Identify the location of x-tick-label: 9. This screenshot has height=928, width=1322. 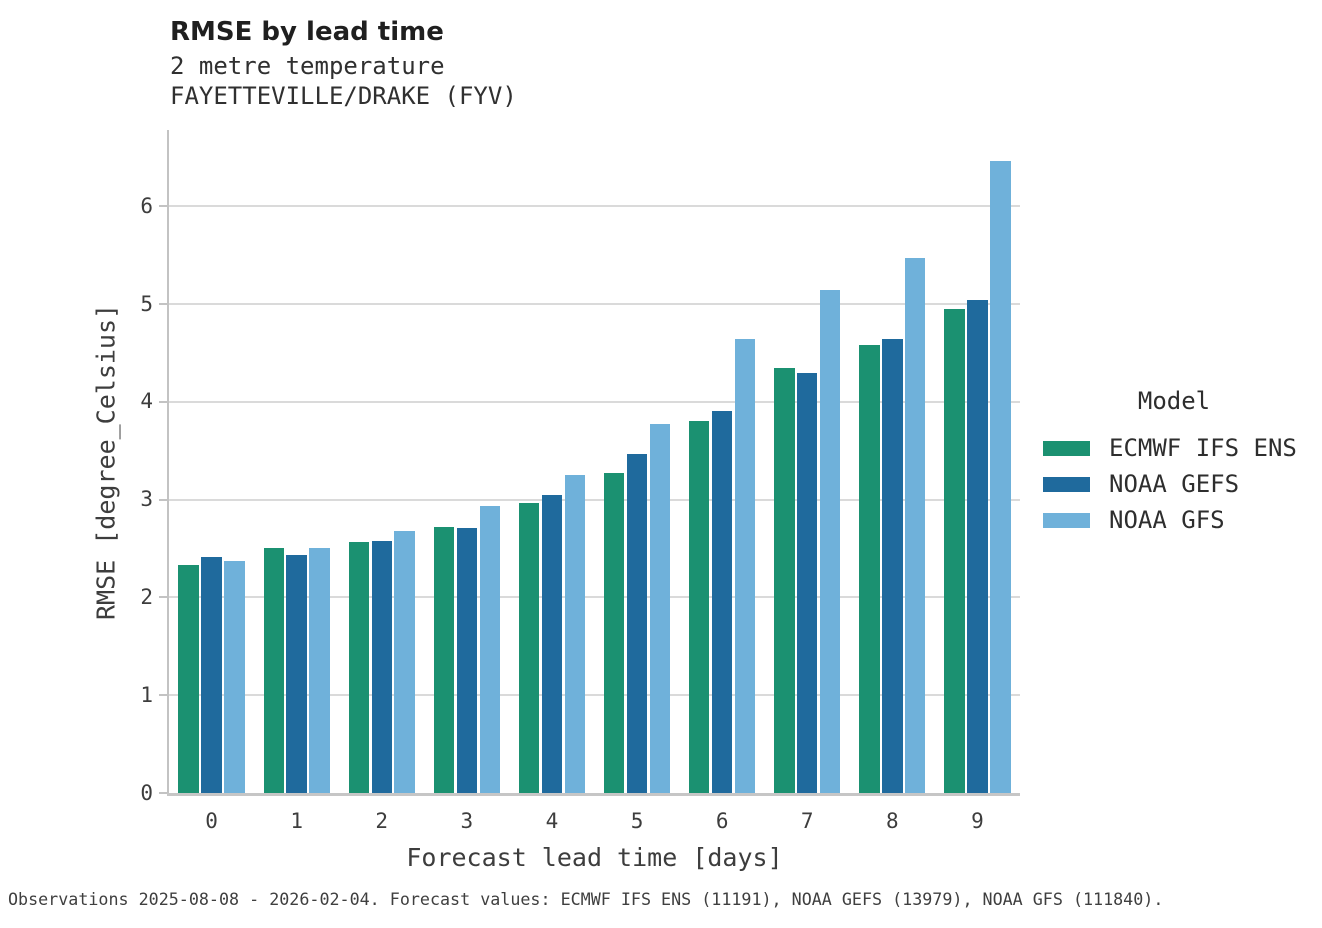
(977, 821).